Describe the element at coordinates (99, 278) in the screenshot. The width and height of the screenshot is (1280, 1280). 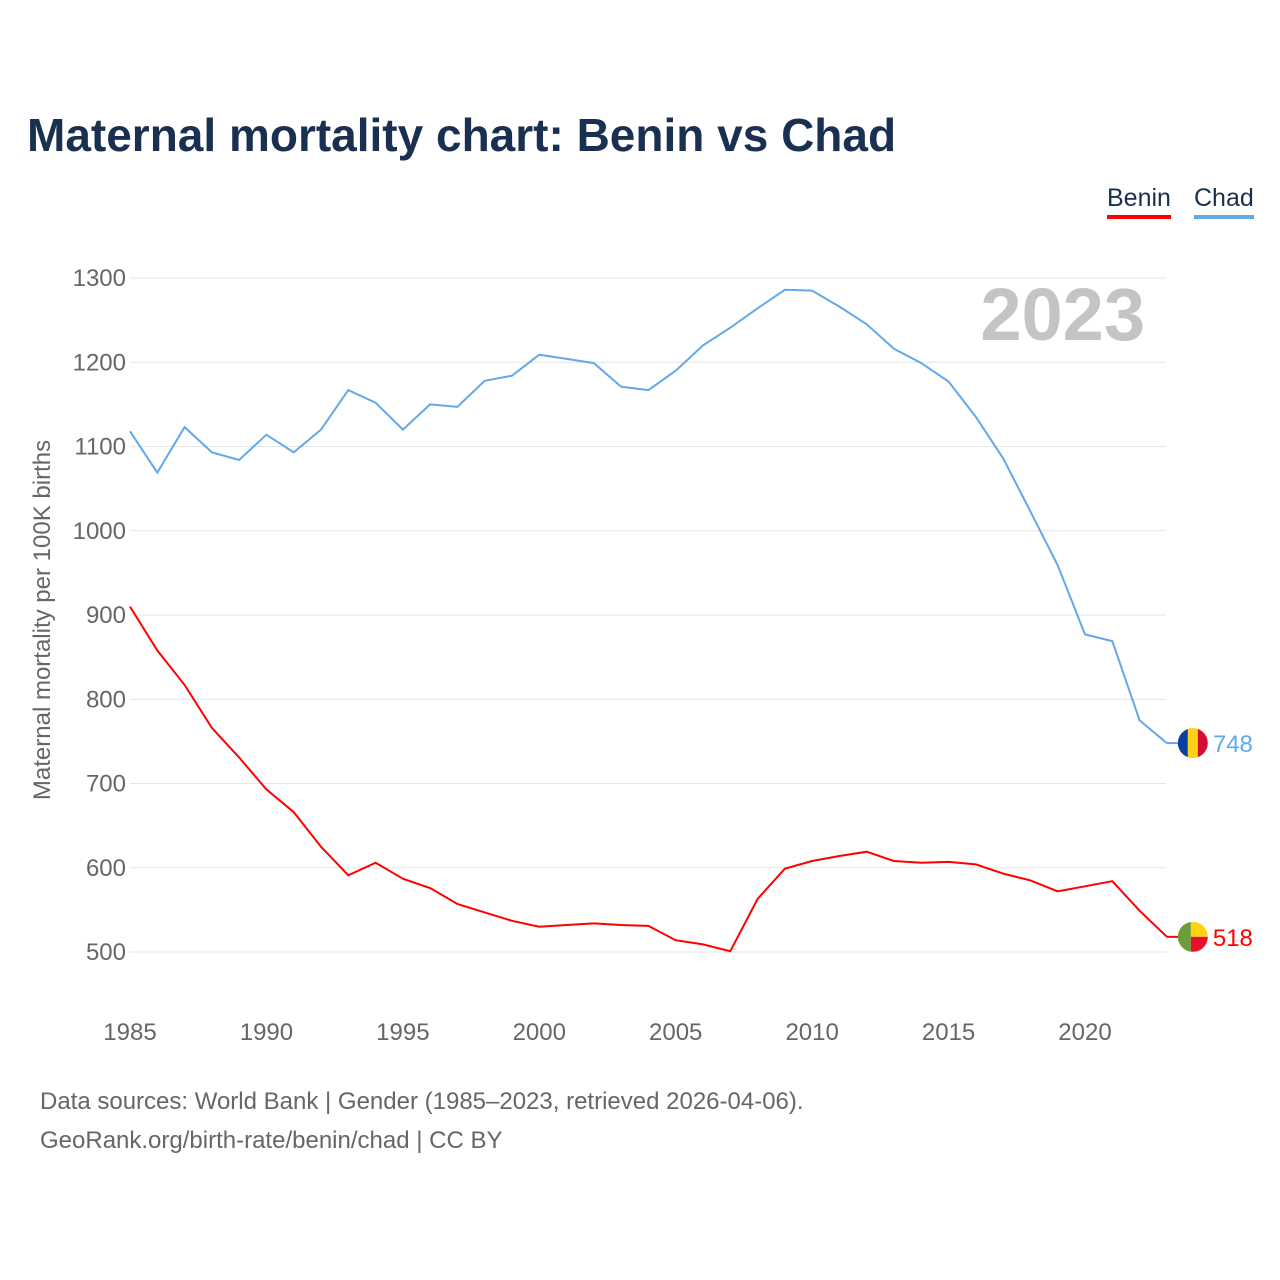
I see `y-tick-label: 1300` at that location.